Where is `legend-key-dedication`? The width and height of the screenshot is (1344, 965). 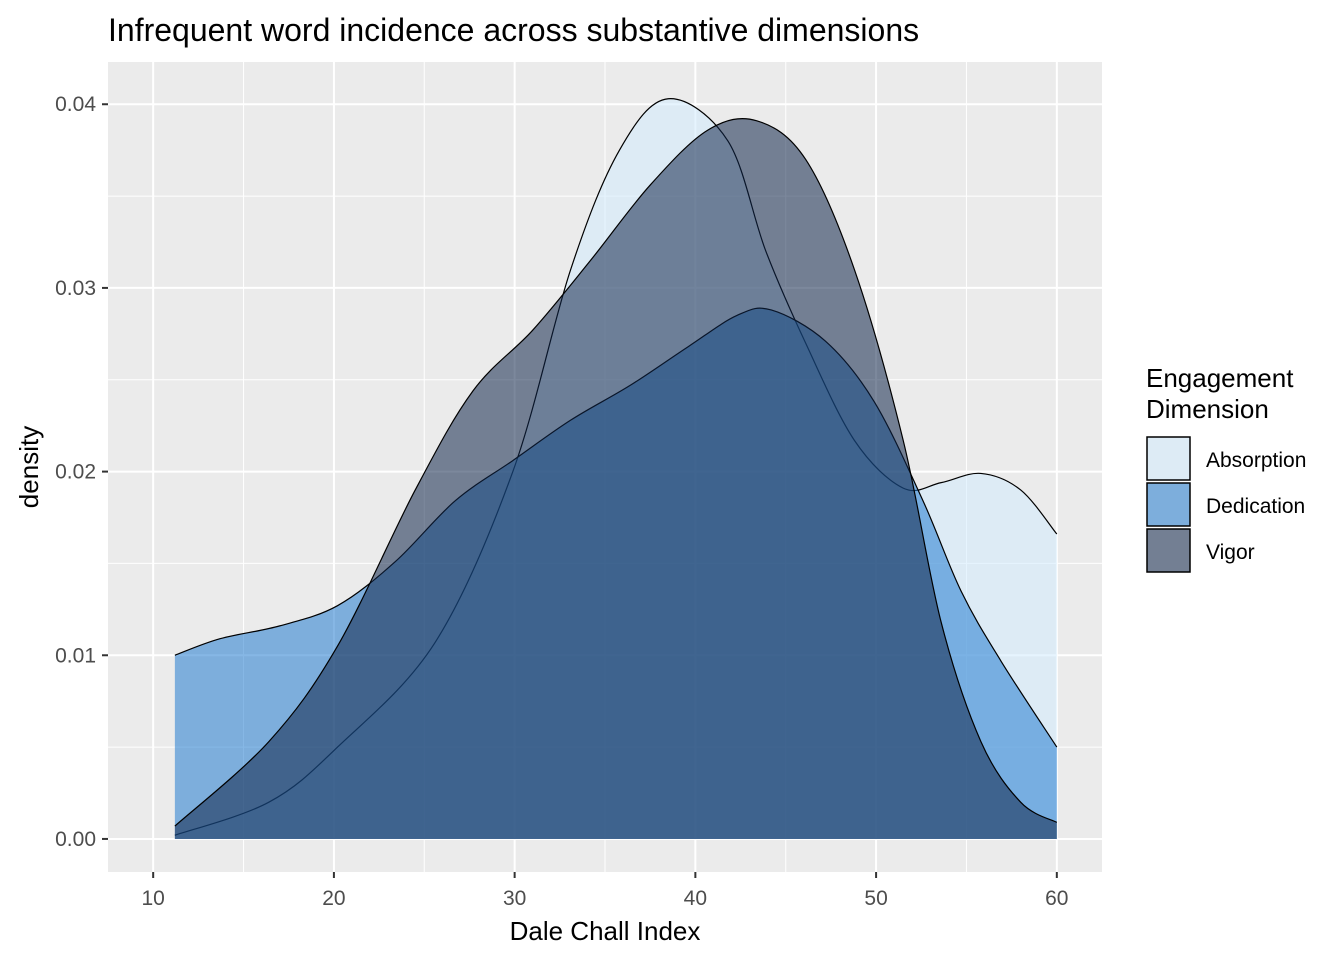 legend-key-dedication is located at coordinates (1168, 504).